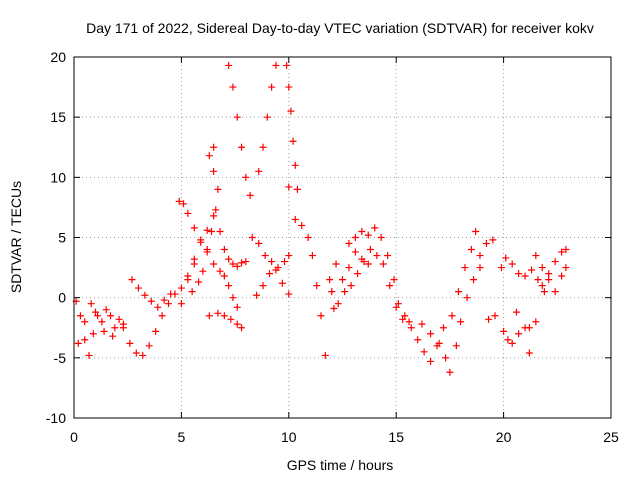  I want to click on x-tick-label: 25, so click(611, 437).